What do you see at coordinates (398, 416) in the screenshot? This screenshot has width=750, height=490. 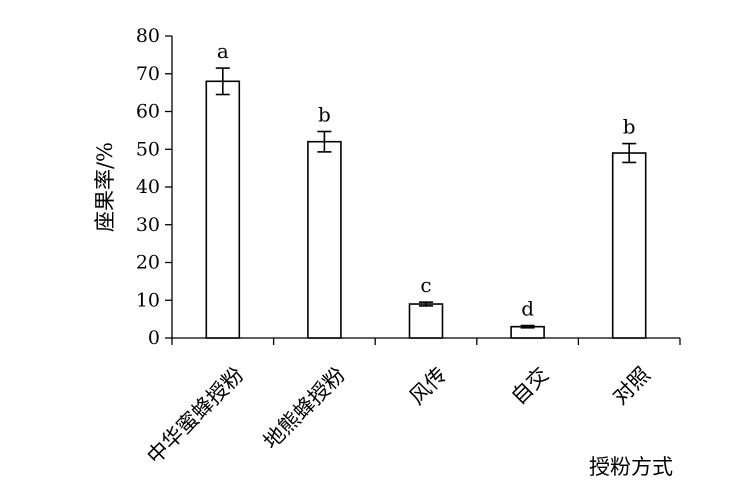 I see `category-labels: 中华蜜蜂授粉 地熊蜂授粉 风传 自交 对照` at bounding box center [398, 416].